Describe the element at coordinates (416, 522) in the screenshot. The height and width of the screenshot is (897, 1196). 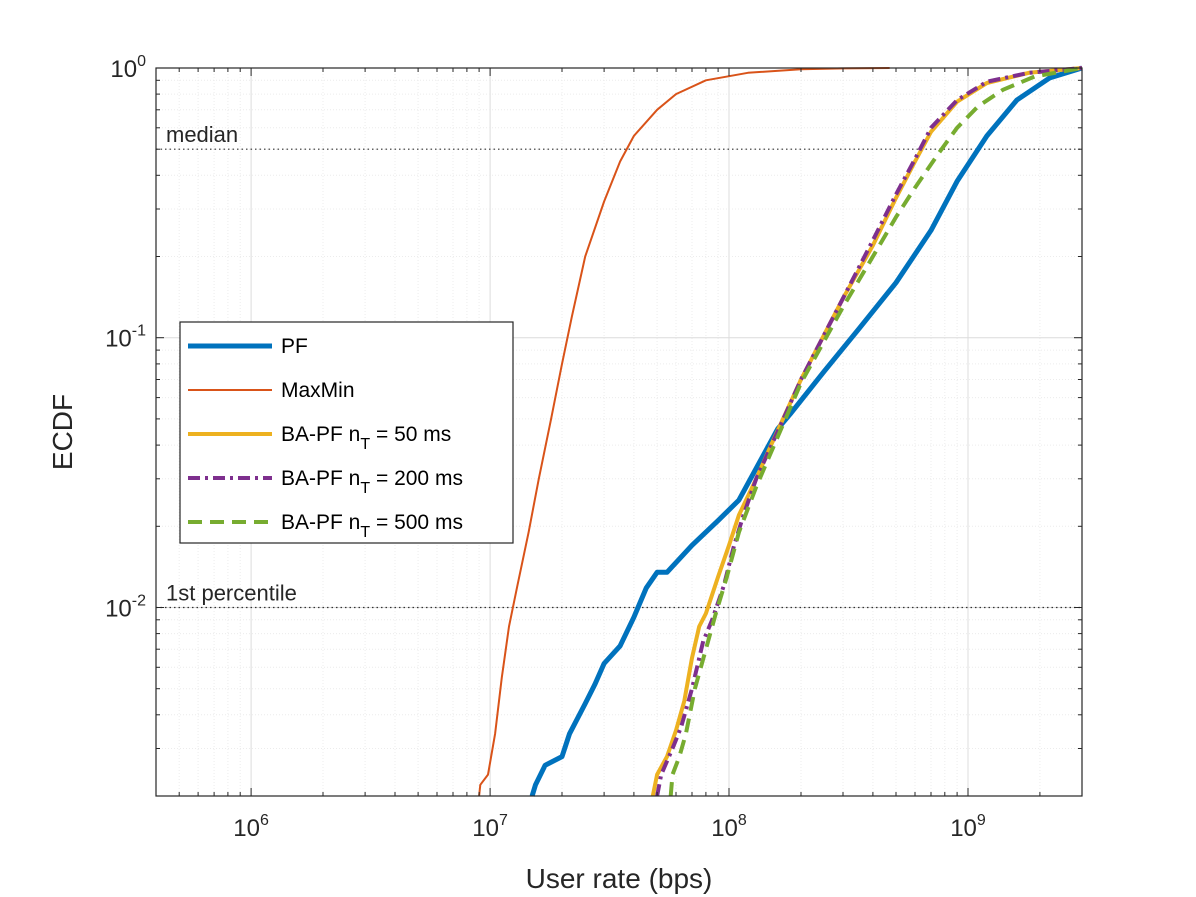
I see `legend-label-tail: = 500 ms` at that location.